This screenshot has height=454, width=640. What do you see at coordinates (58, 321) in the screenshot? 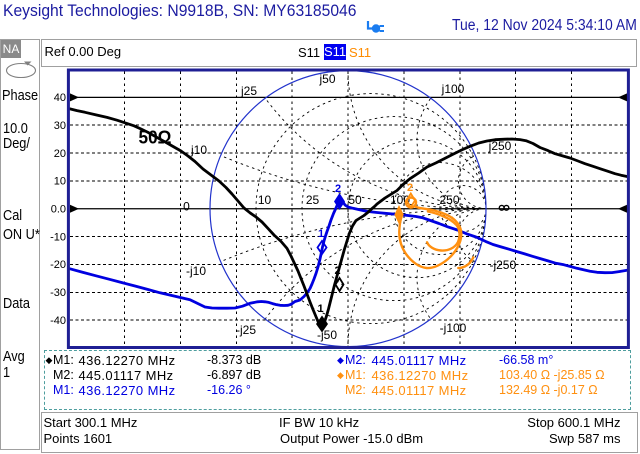
I see `svg-text: -40` at bounding box center [58, 321].